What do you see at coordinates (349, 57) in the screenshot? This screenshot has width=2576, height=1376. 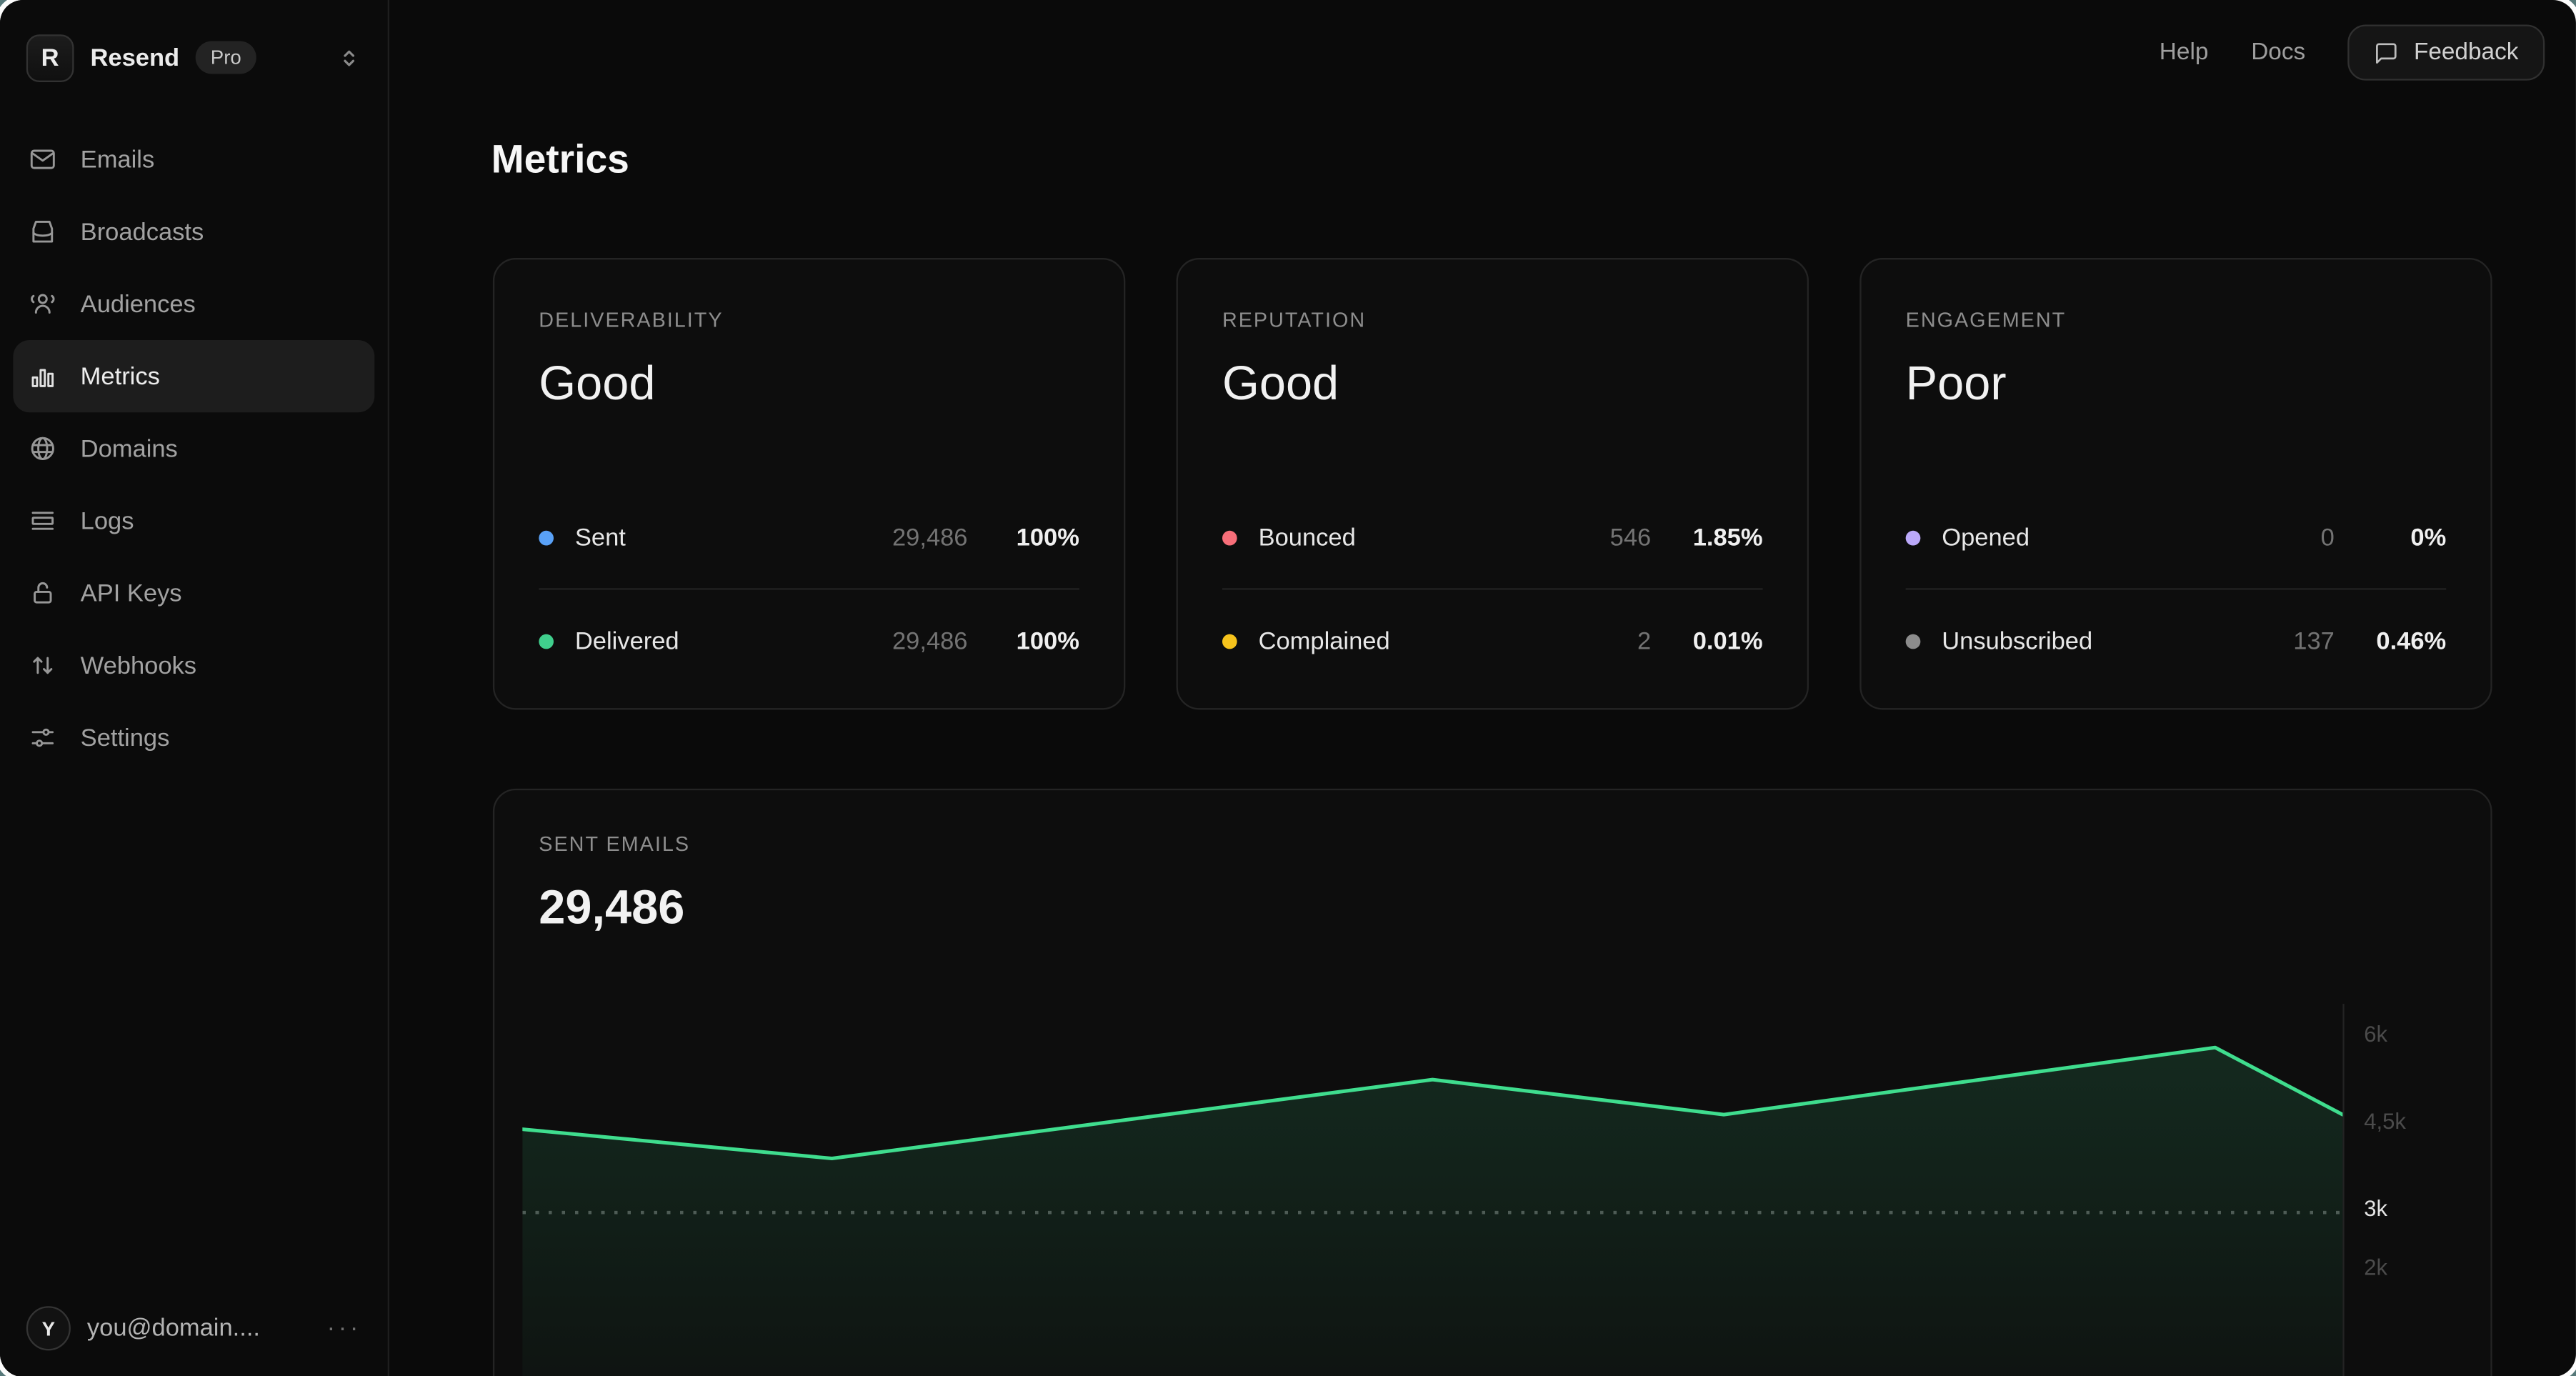 I see `chevrons-up-down-icon` at bounding box center [349, 57].